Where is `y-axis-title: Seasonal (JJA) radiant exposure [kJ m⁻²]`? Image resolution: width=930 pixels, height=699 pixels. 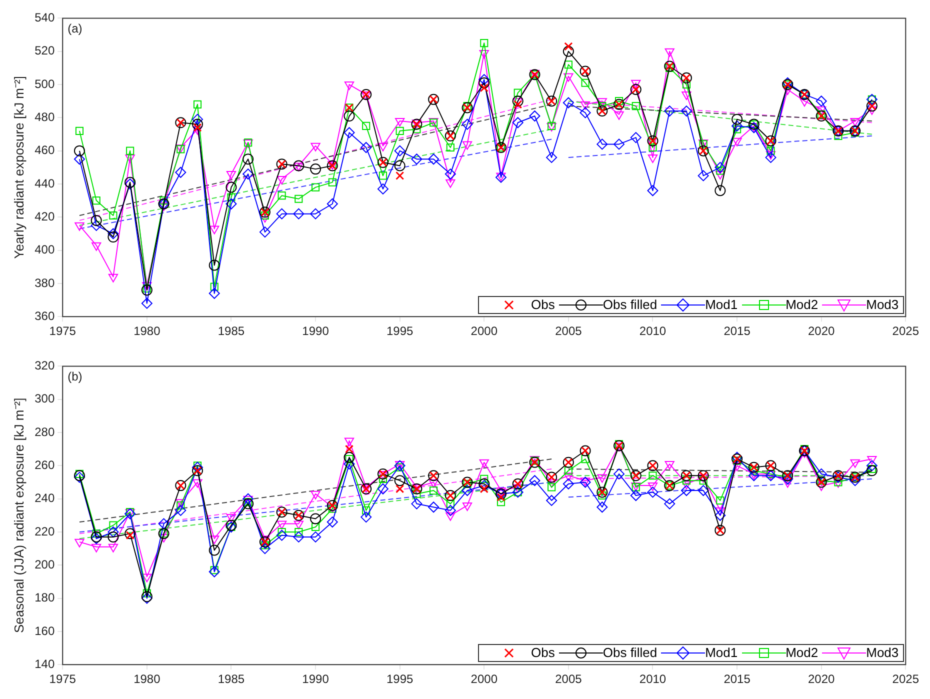 y-axis-title: Seasonal (JJA) radiant exposure [kJ m⁻²] is located at coordinates (18, 516).